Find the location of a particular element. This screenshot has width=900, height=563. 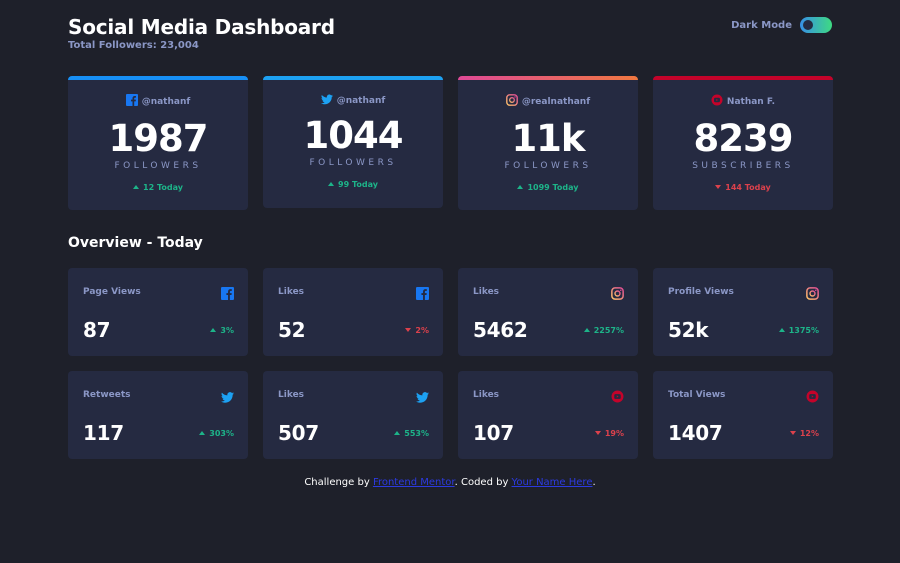

tile-change: 553% is located at coordinates (411, 433).